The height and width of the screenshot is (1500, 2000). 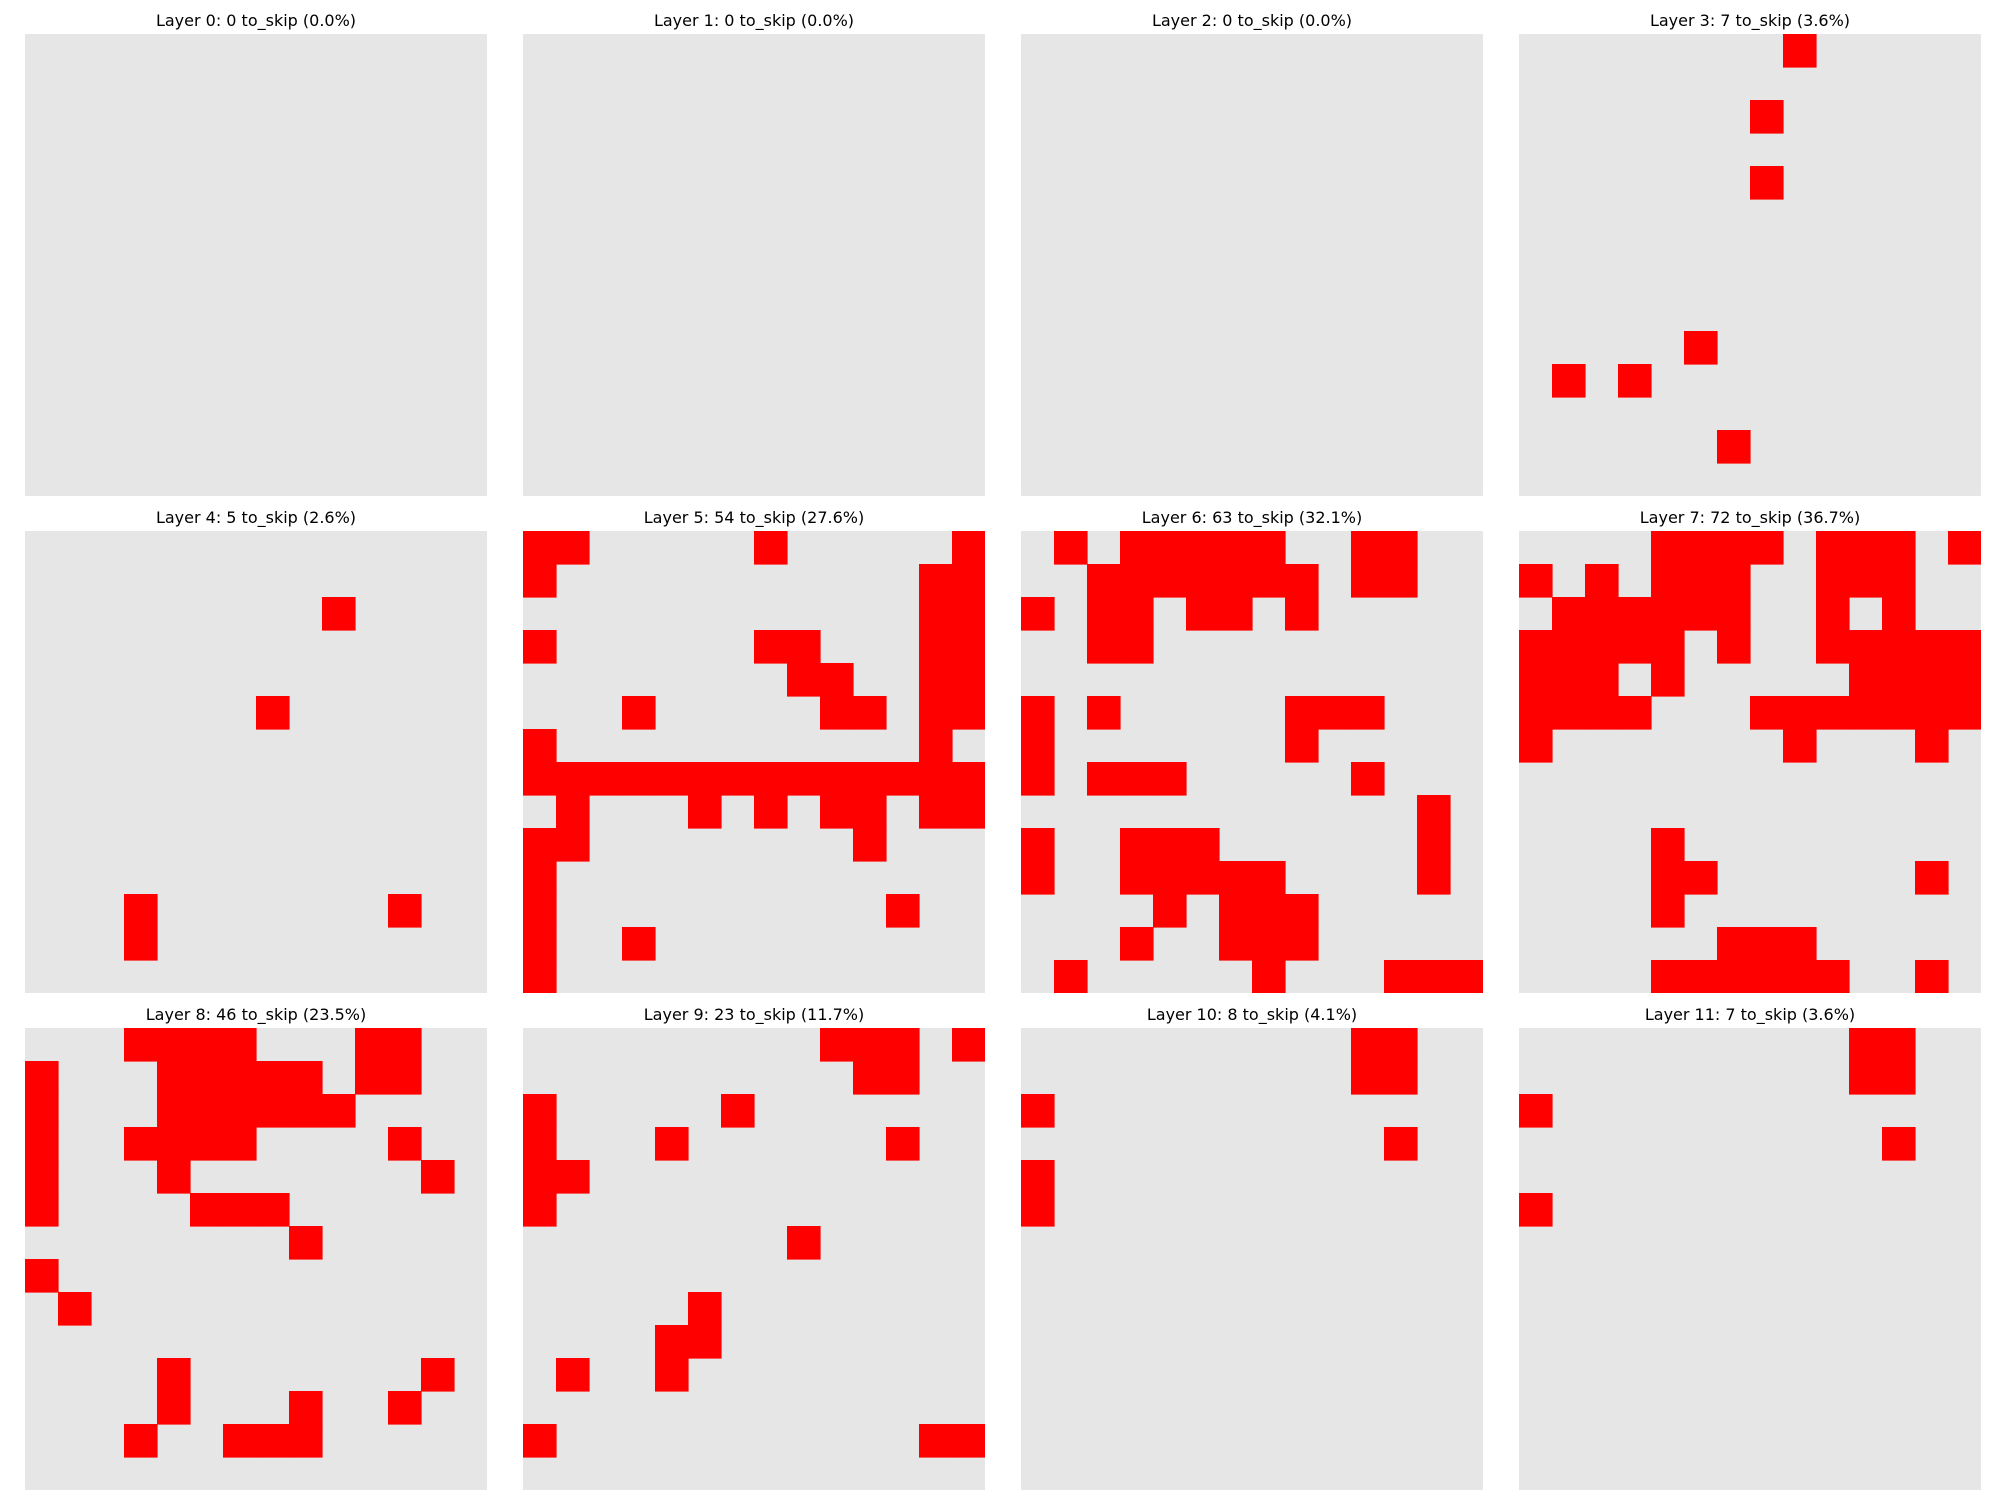 I want to click on panel-title: Layer 10: 8 to_skip (4.1%), so click(x=1252, y=1014).